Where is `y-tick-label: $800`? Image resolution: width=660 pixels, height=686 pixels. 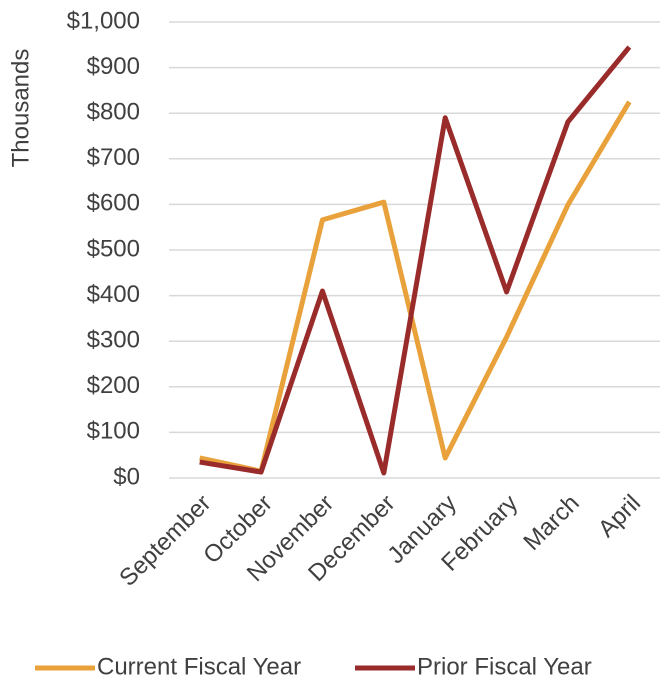
y-tick-label: $800 is located at coordinates (113, 112).